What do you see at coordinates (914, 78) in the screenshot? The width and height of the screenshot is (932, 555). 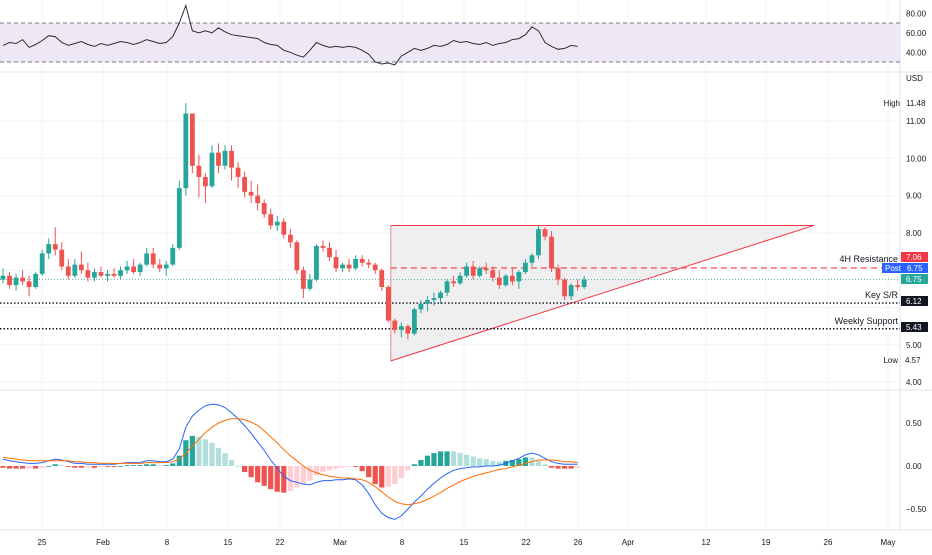 I see `currency-label: USD` at bounding box center [914, 78].